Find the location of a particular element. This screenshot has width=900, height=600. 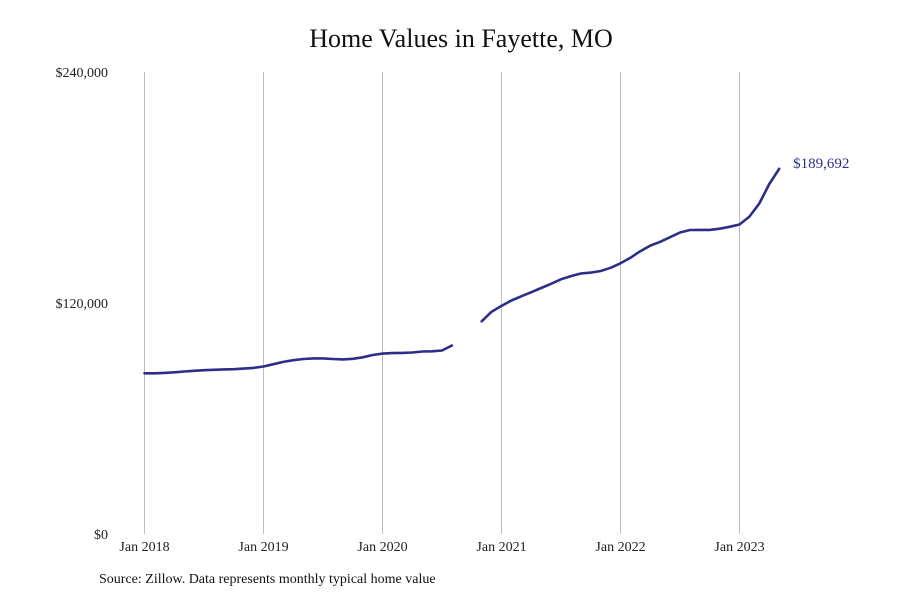

x-tick-label: Jan 2022 is located at coordinates (620, 547).